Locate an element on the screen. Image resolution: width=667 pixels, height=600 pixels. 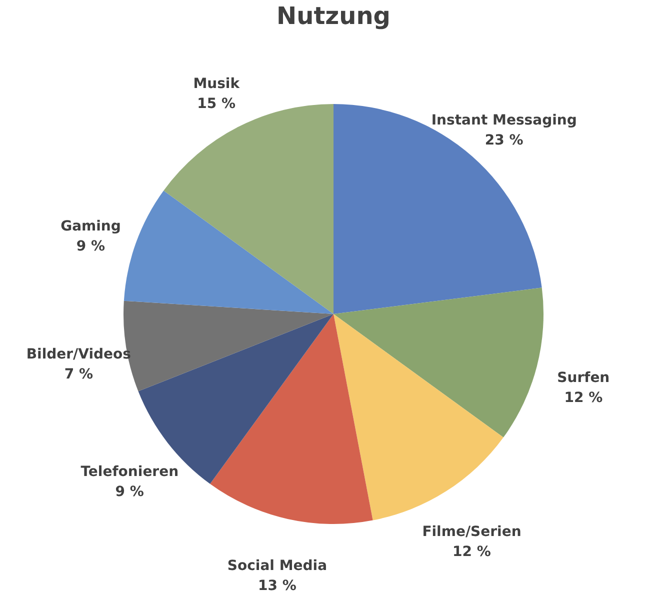
data-label: 23 % is located at coordinates (504, 140).